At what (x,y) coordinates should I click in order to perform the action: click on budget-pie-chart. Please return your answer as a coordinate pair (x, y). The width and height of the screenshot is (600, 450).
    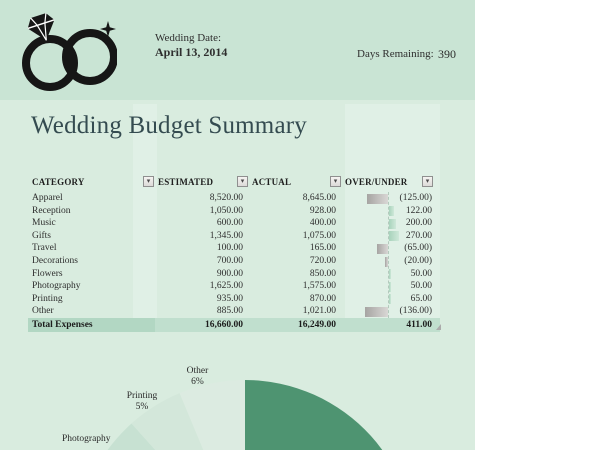
    Looking at the image, I should click on (245, 415).